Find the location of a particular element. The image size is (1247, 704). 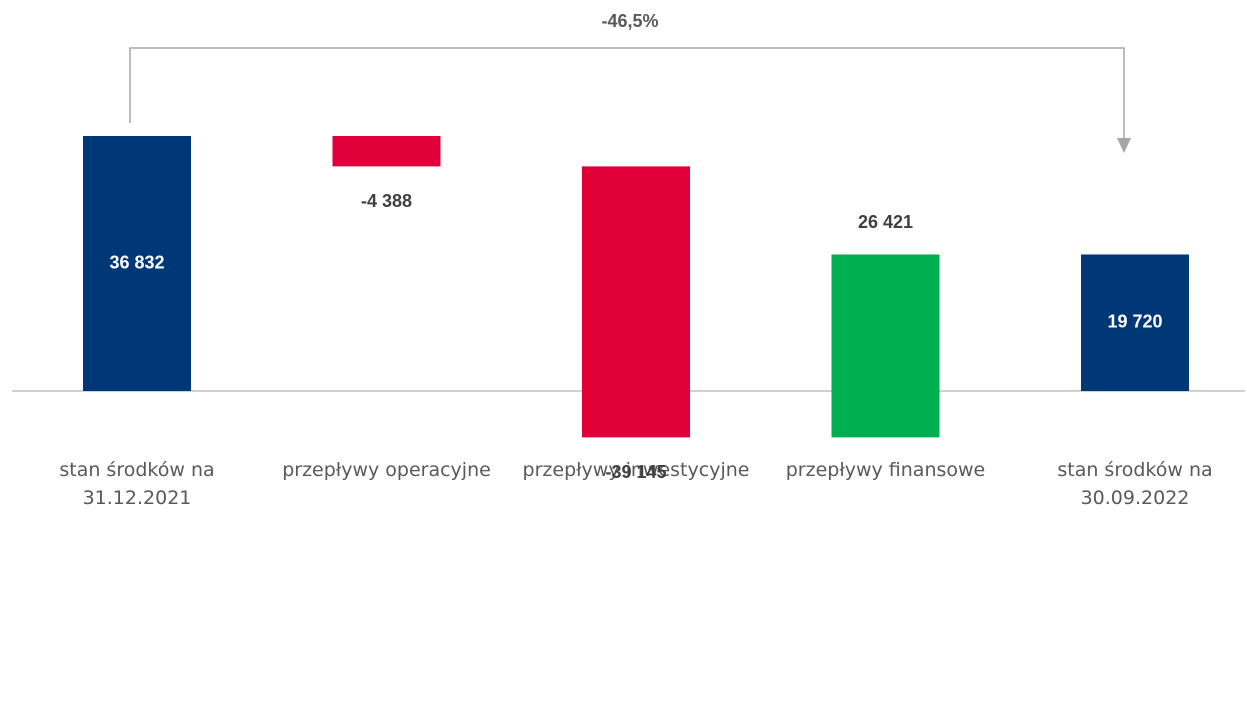

value-label: 19 720 is located at coordinates (1134, 321).